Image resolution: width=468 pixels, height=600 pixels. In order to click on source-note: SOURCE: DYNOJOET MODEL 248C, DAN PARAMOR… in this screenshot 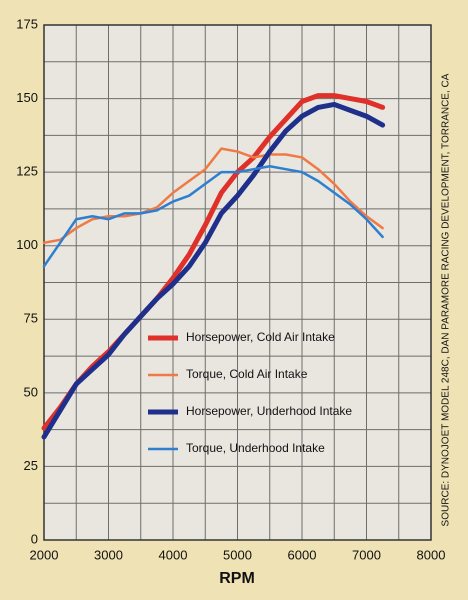, I will do `click(446, 299)`.